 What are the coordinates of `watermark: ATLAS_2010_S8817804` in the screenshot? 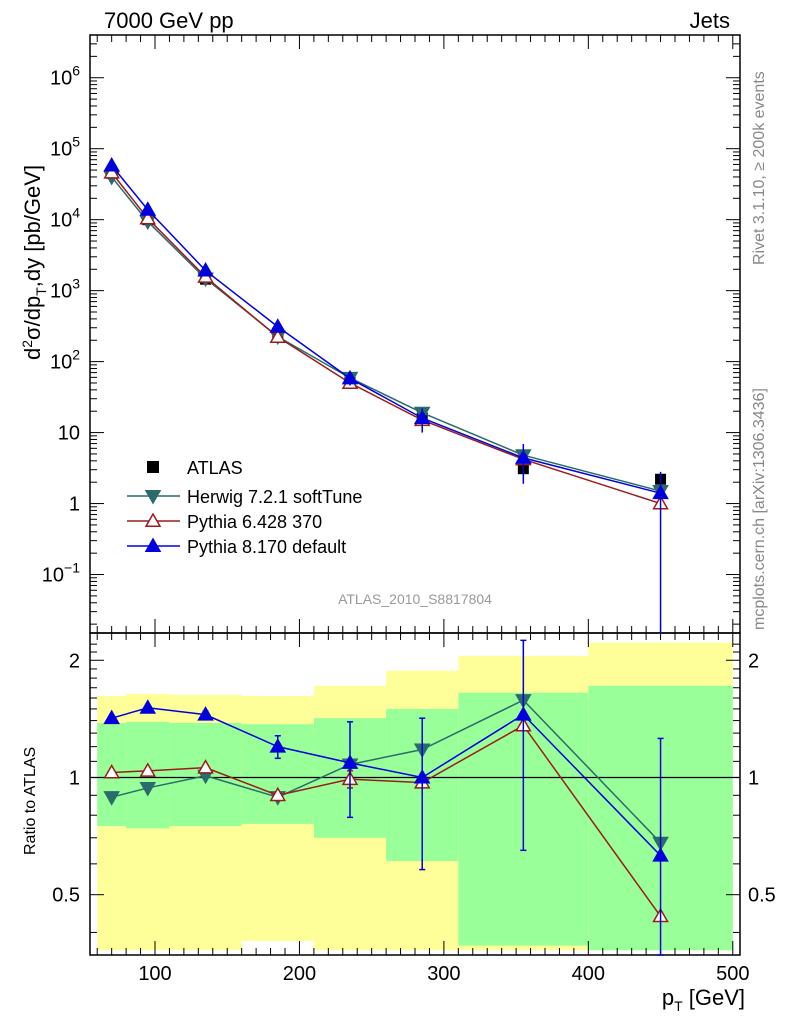 It's located at (415, 599).